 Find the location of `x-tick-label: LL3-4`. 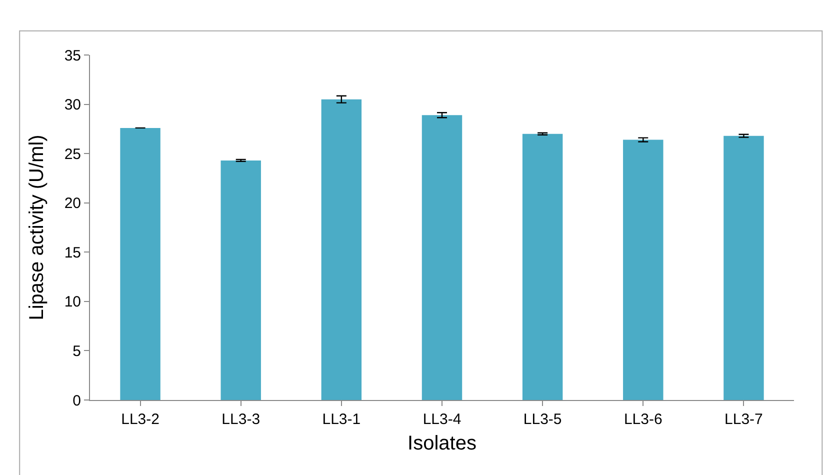

x-tick-label: LL3-4 is located at coordinates (442, 419).